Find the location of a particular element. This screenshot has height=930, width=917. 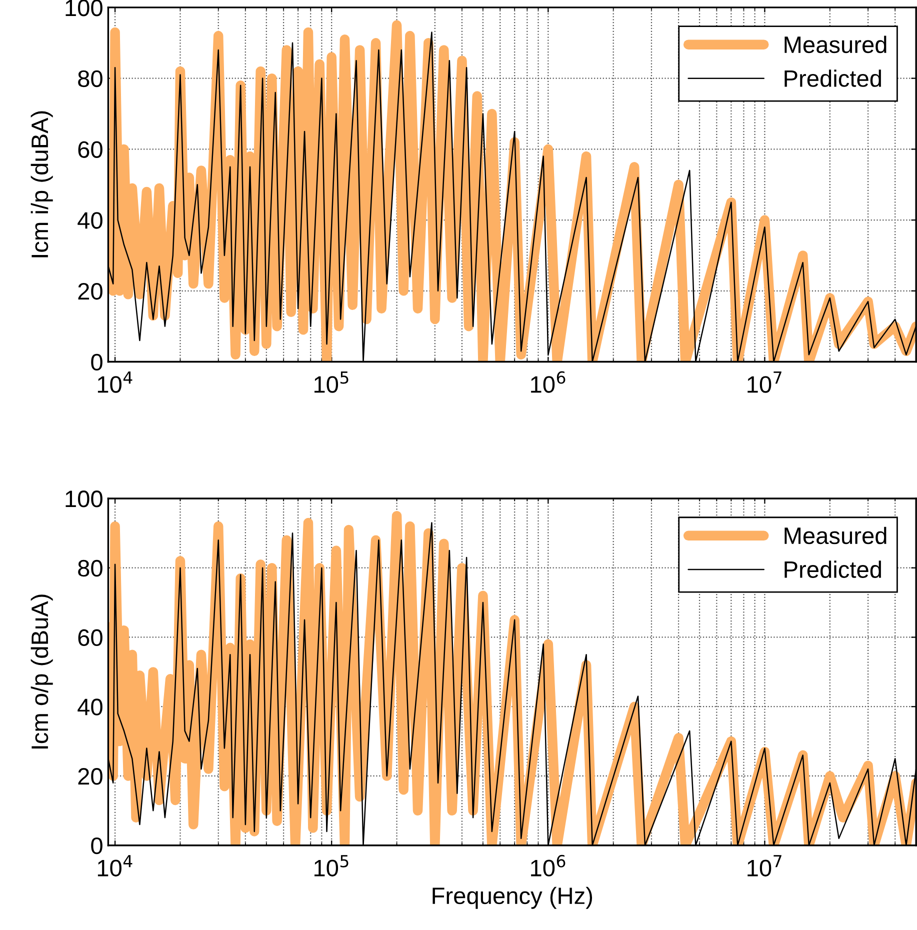

y-axis-title: Icm i/p (duBA) is located at coordinates (41, 184).